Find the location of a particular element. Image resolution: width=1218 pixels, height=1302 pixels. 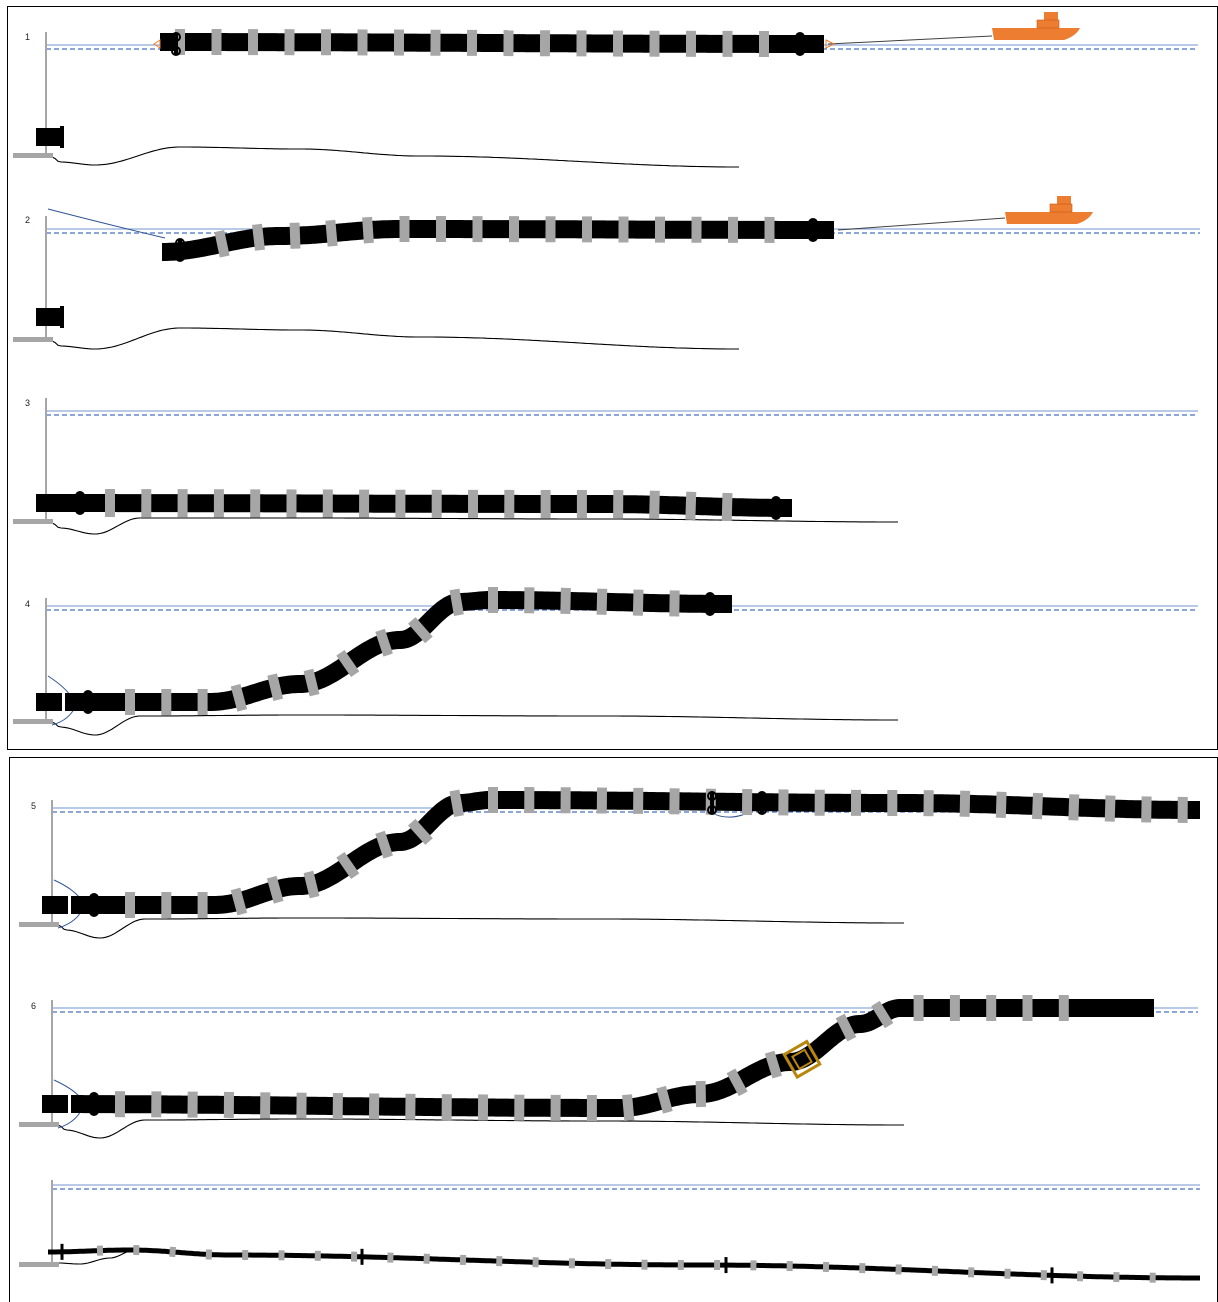

seabed-profile-s3 is located at coordinates (474, 526).